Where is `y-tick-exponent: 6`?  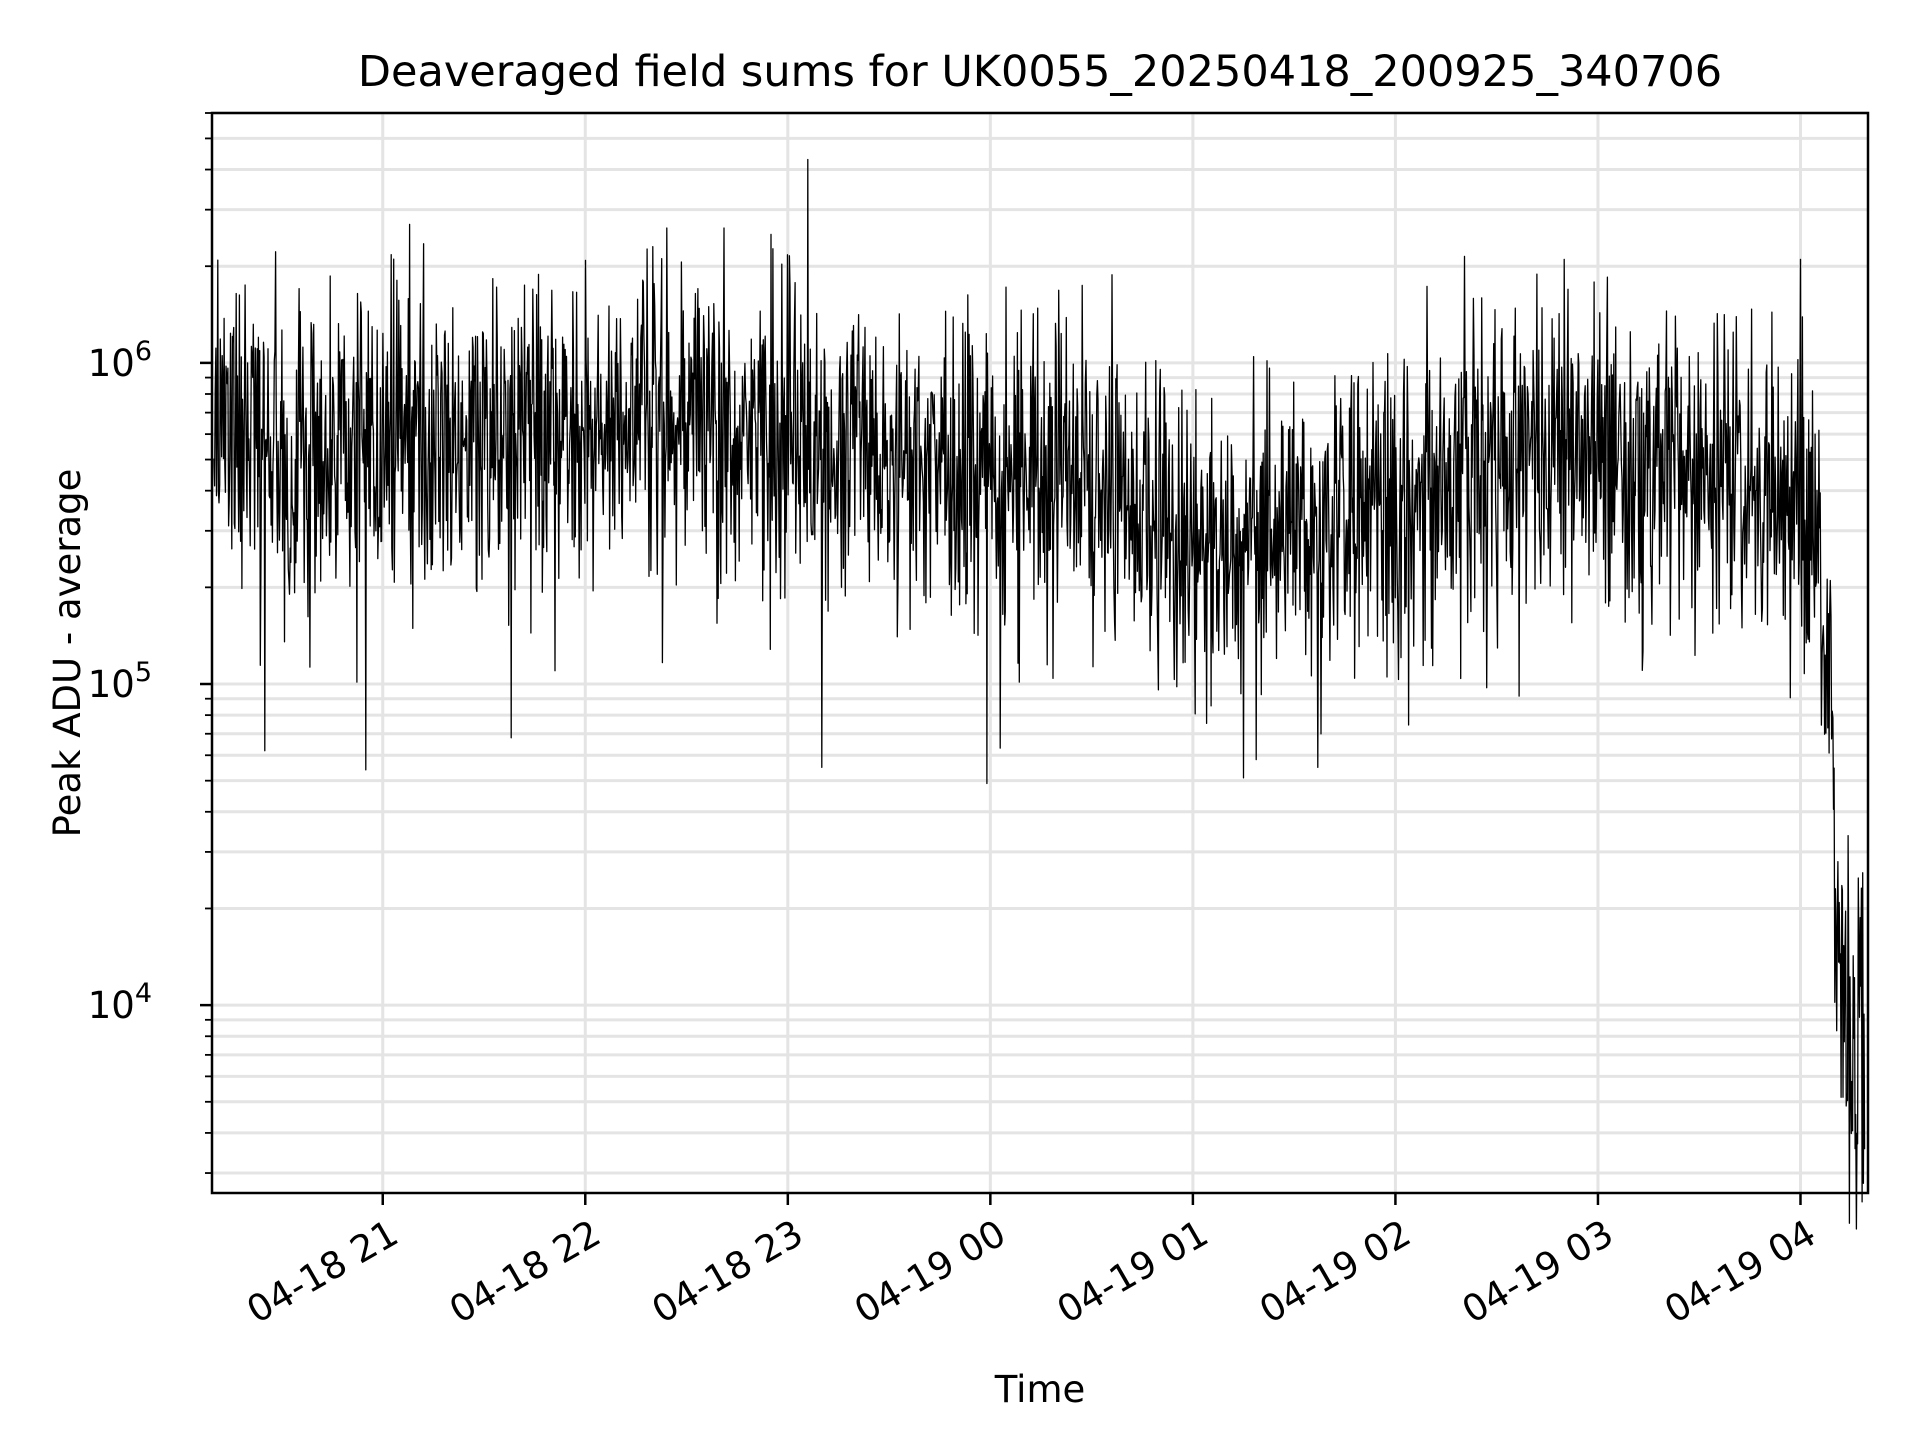 y-tick-exponent: 6 is located at coordinates (143, 351).